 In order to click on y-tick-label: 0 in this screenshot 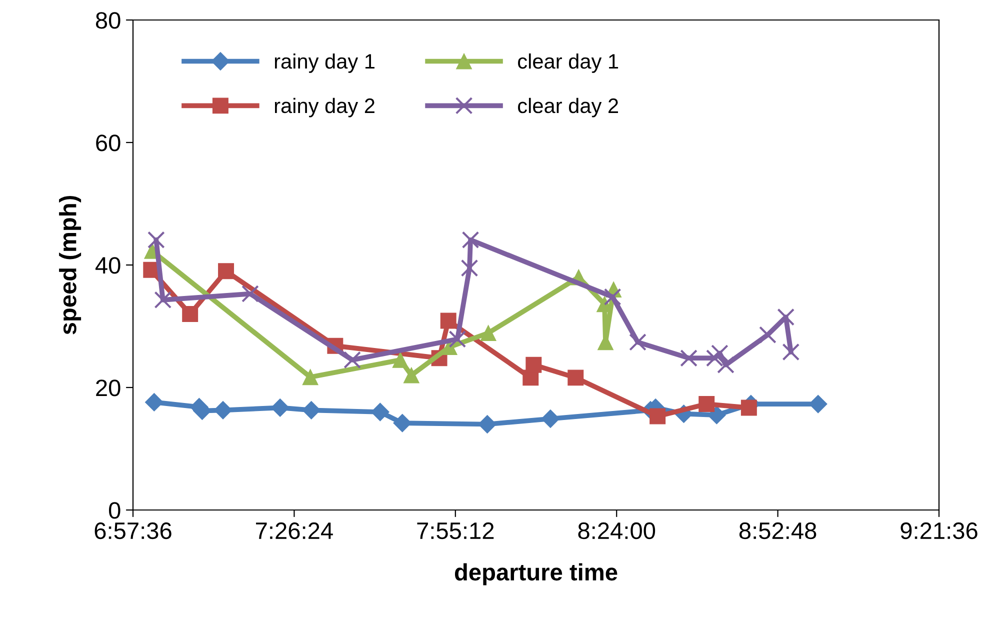, I will do `click(114, 510)`.